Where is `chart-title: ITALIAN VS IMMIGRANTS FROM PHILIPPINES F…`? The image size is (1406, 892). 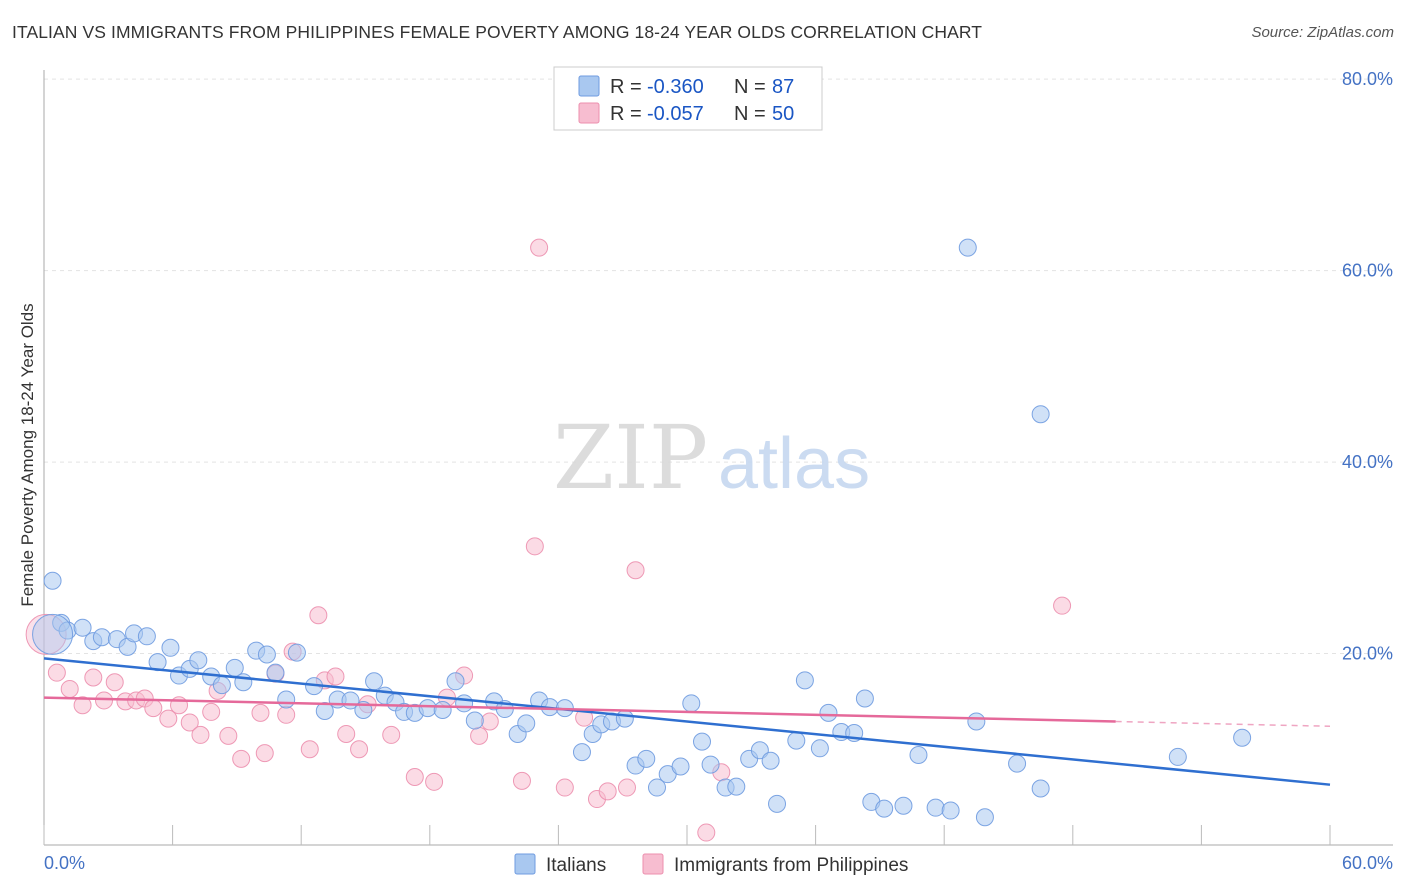
chart-title: ITALIAN VS IMMIGRANTS FROM PHILIPPINES F… is located at coordinates (497, 32).